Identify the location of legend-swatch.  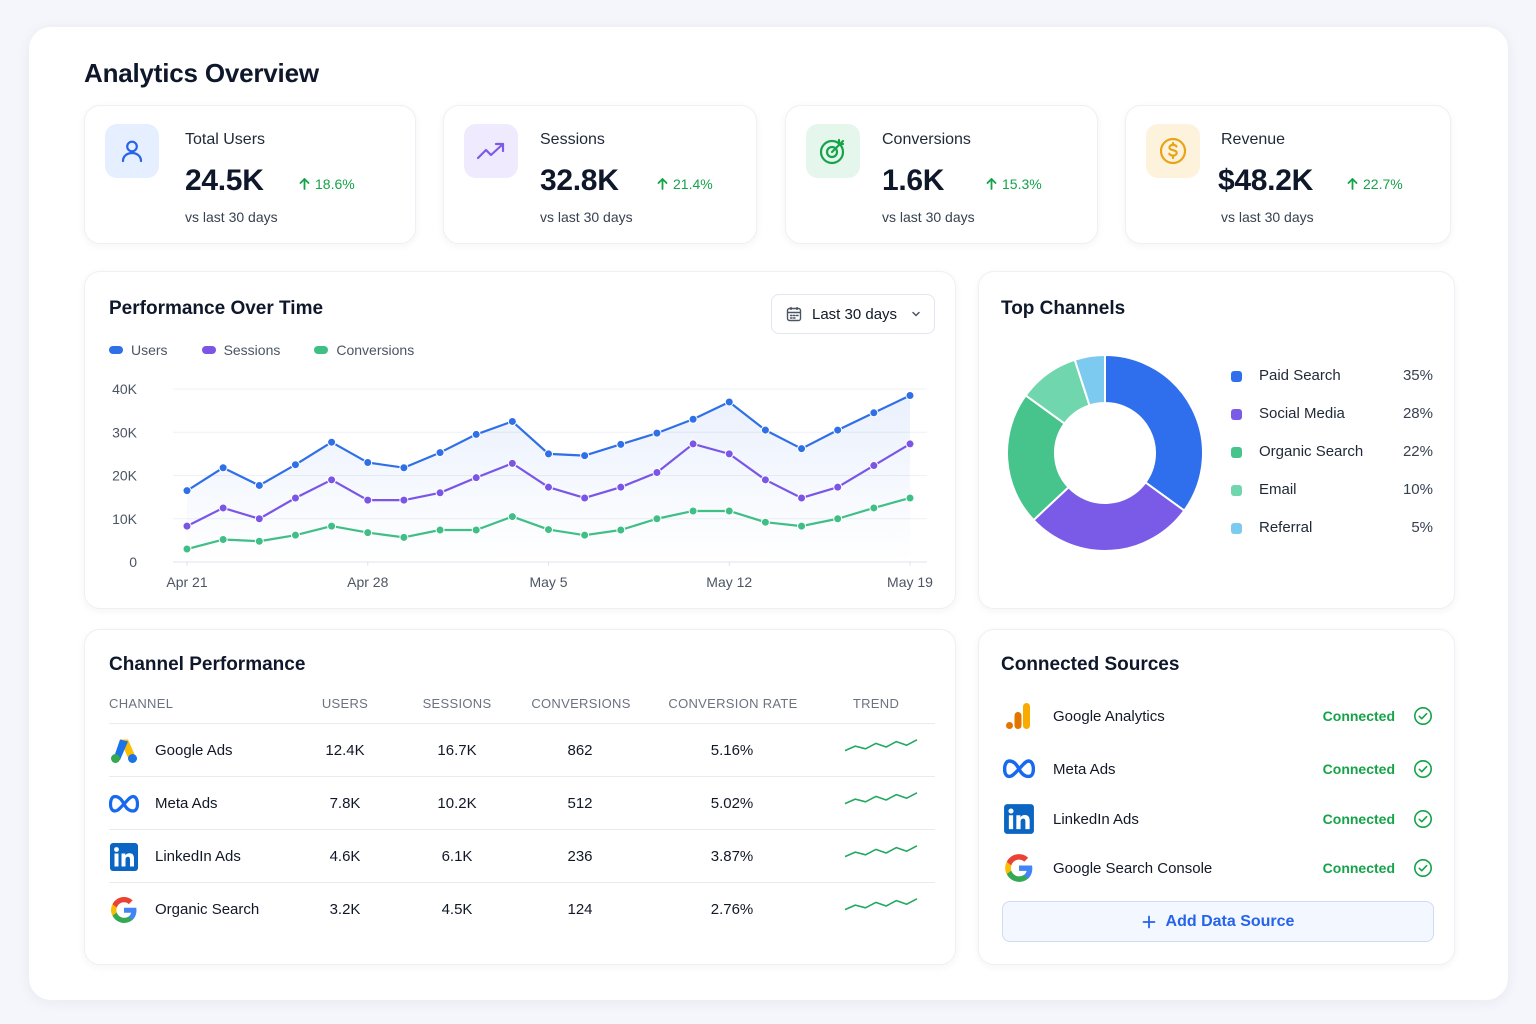
(1236, 452).